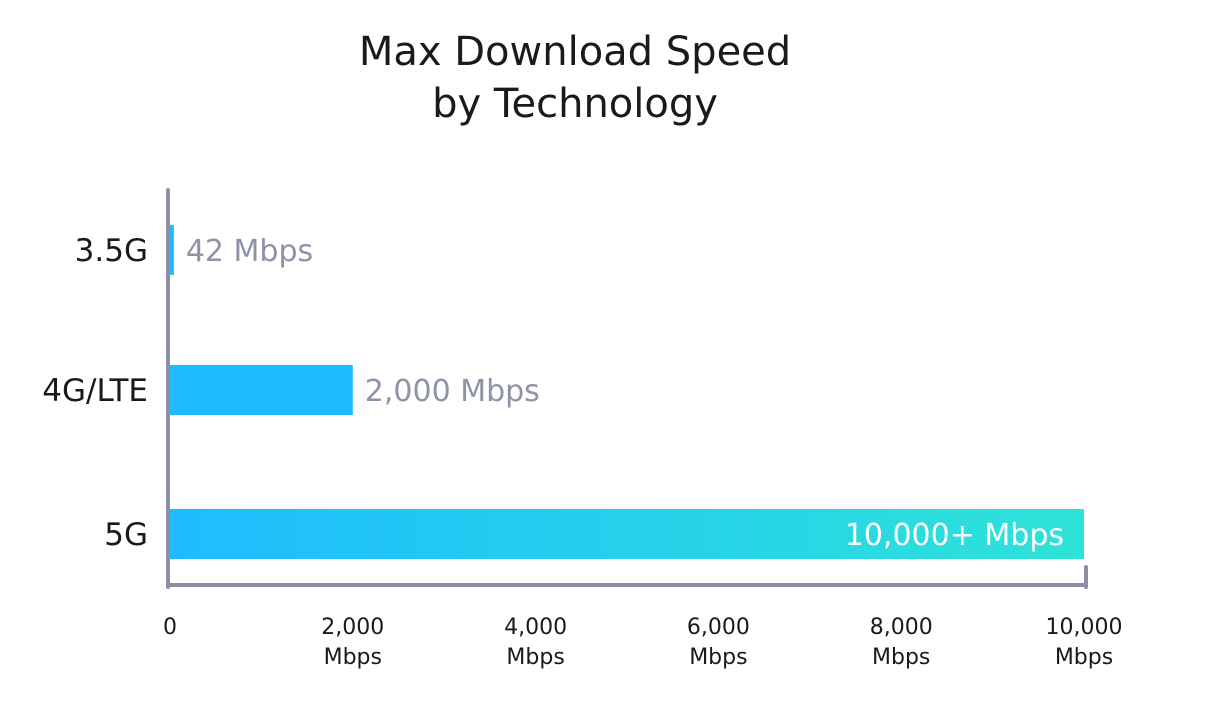  What do you see at coordinates (352, 627) in the screenshot?
I see `x-tick-label: 2,000` at bounding box center [352, 627].